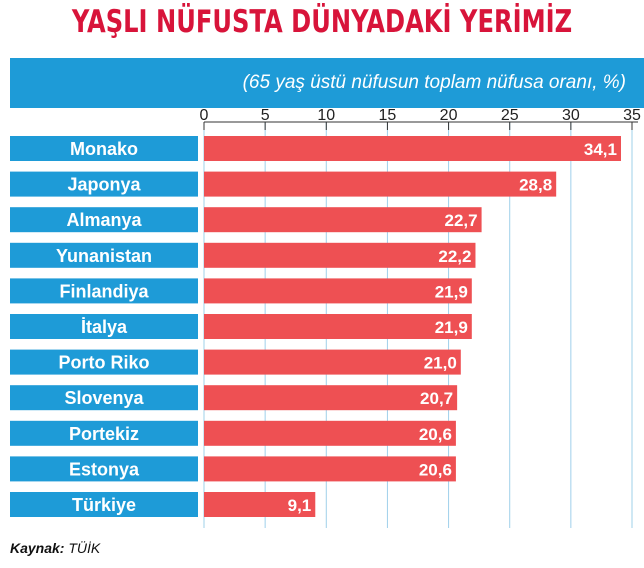  Describe the element at coordinates (37, 548) in the screenshot. I see `source-label: Kaynak:` at that location.